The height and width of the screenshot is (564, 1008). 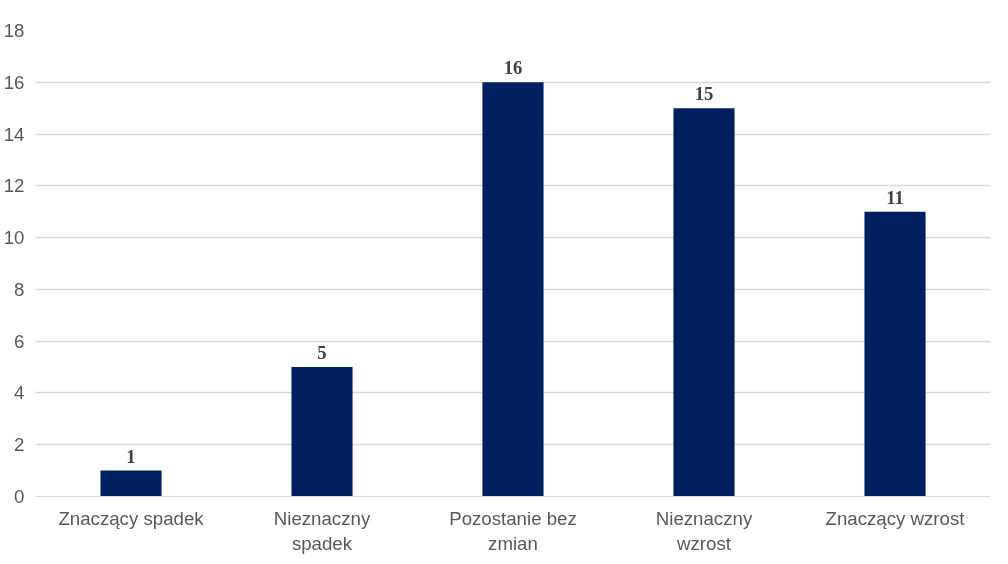 I want to click on data-label: 1, so click(x=131, y=456).